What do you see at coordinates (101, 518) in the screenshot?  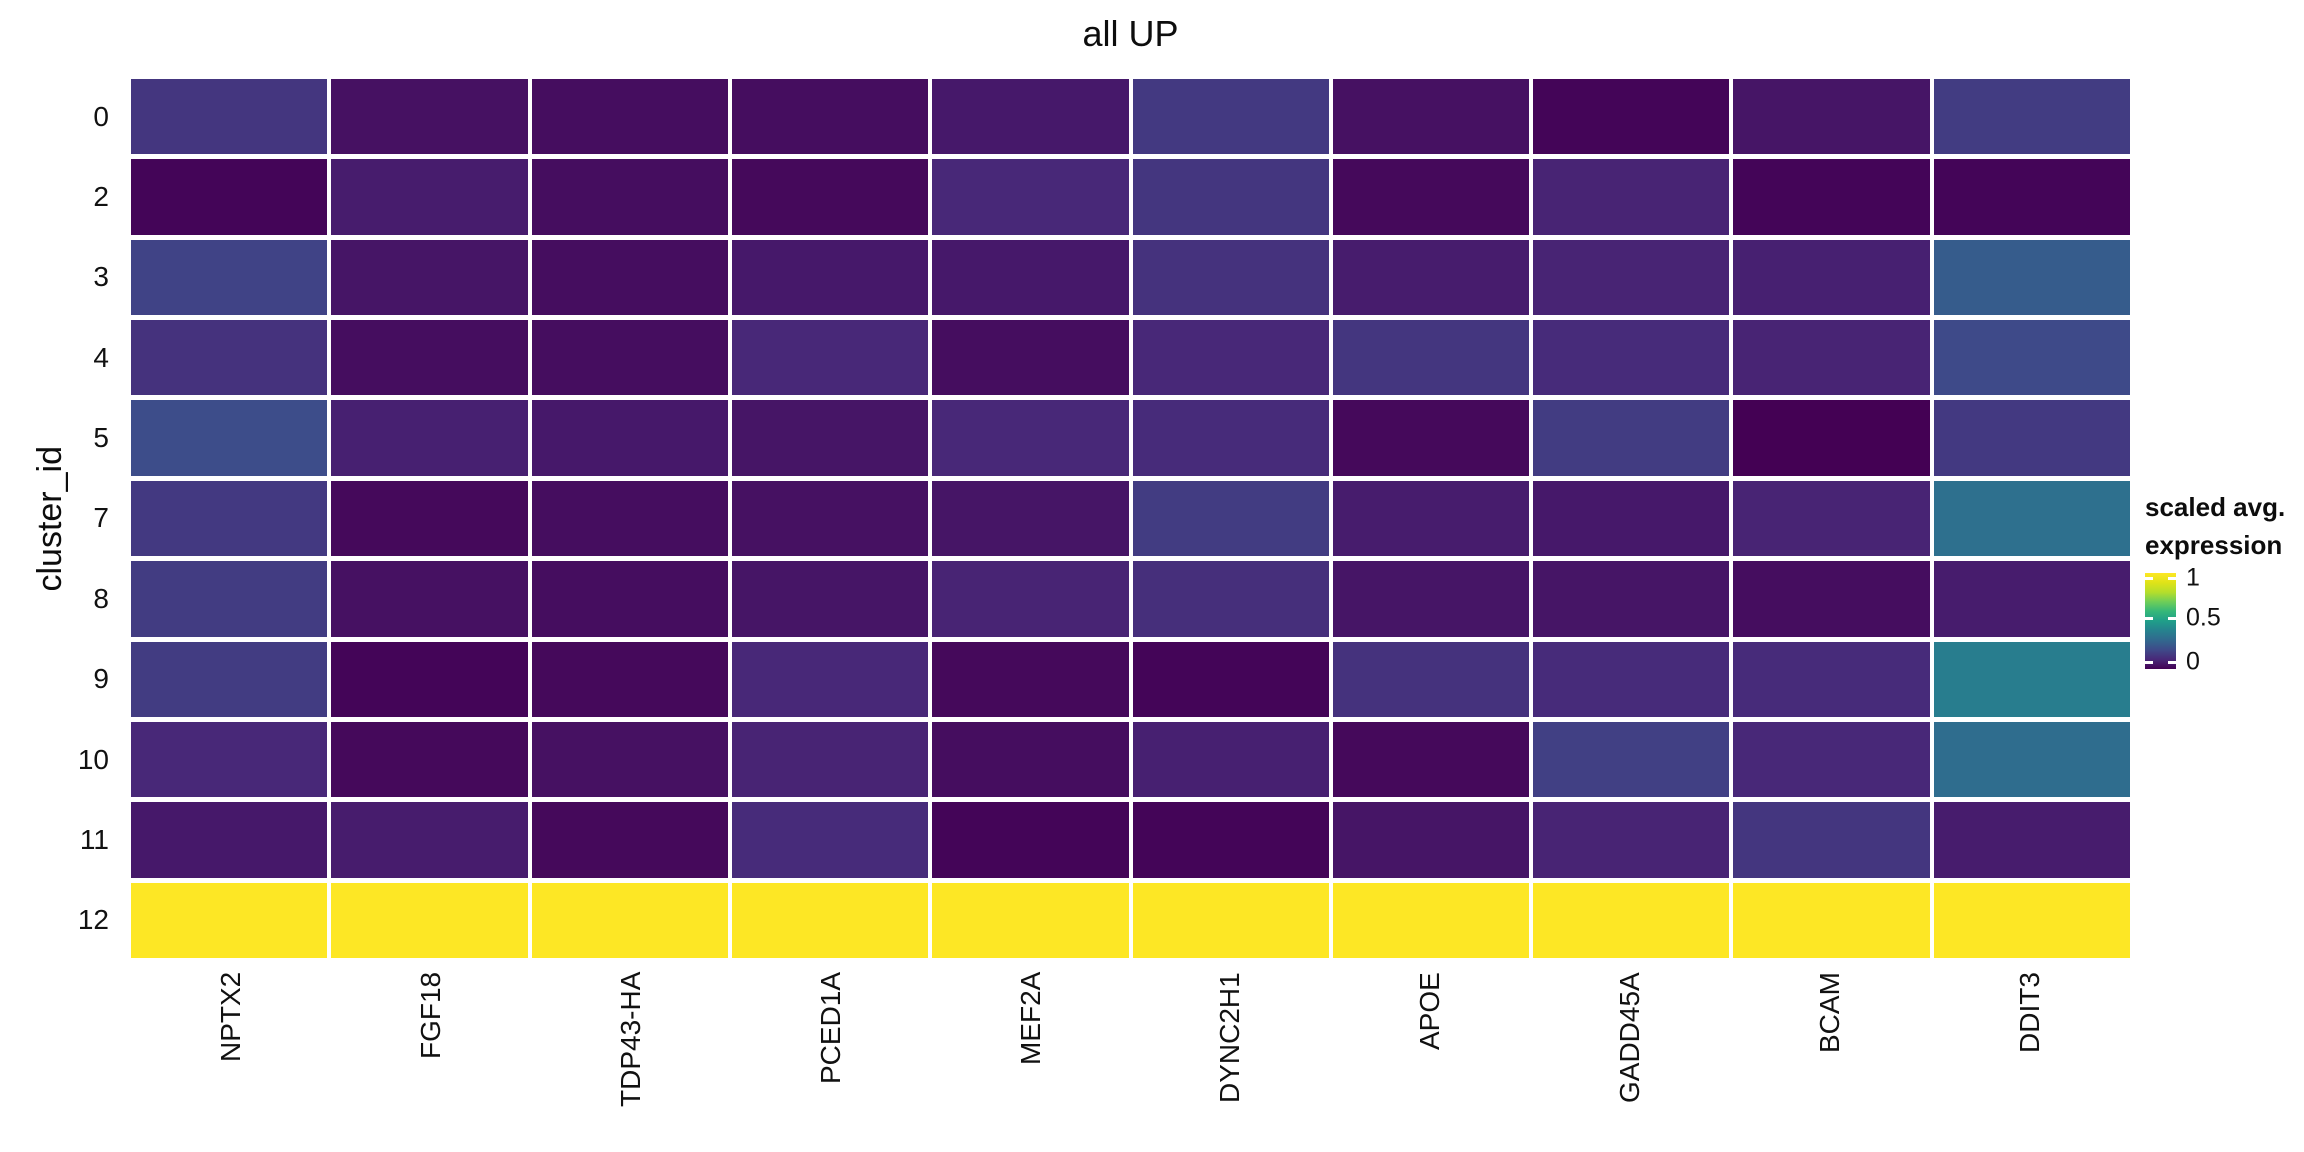 I see `y-tick-label: 7` at bounding box center [101, 518].